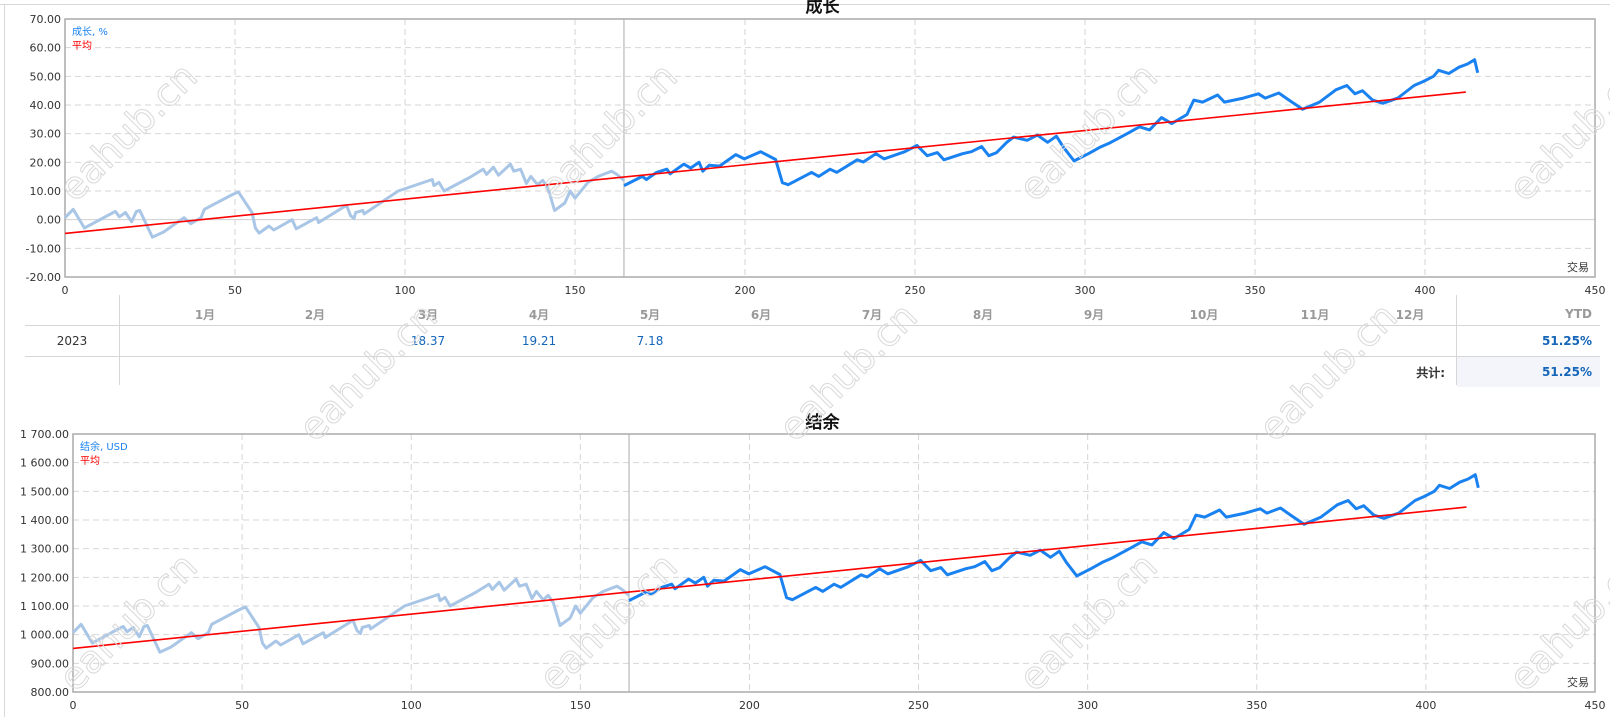 The image size is (1610, 717). Describe the element at coordinates (46, 48) in the screenshot. I see `y-tick-label: 60.00` at that location.